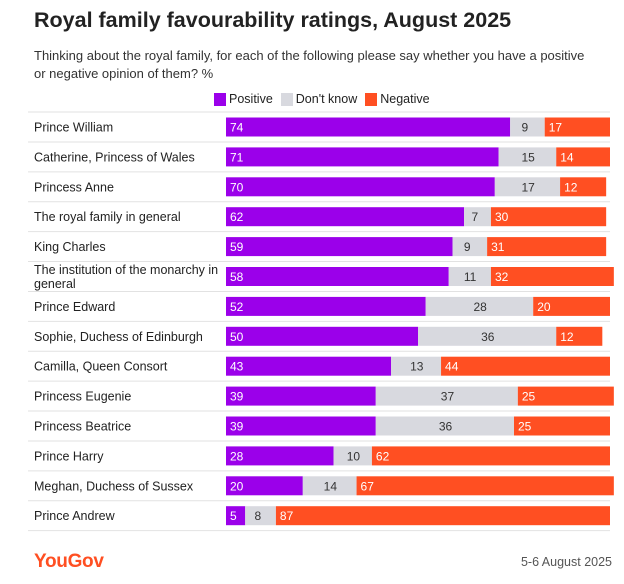 The height and width of the screenshot is (584, 624). I want to click on row-label-sophie-duchess-of-edinburgh: Sophie, Duchess of Edinburgh, so click(118, 337).